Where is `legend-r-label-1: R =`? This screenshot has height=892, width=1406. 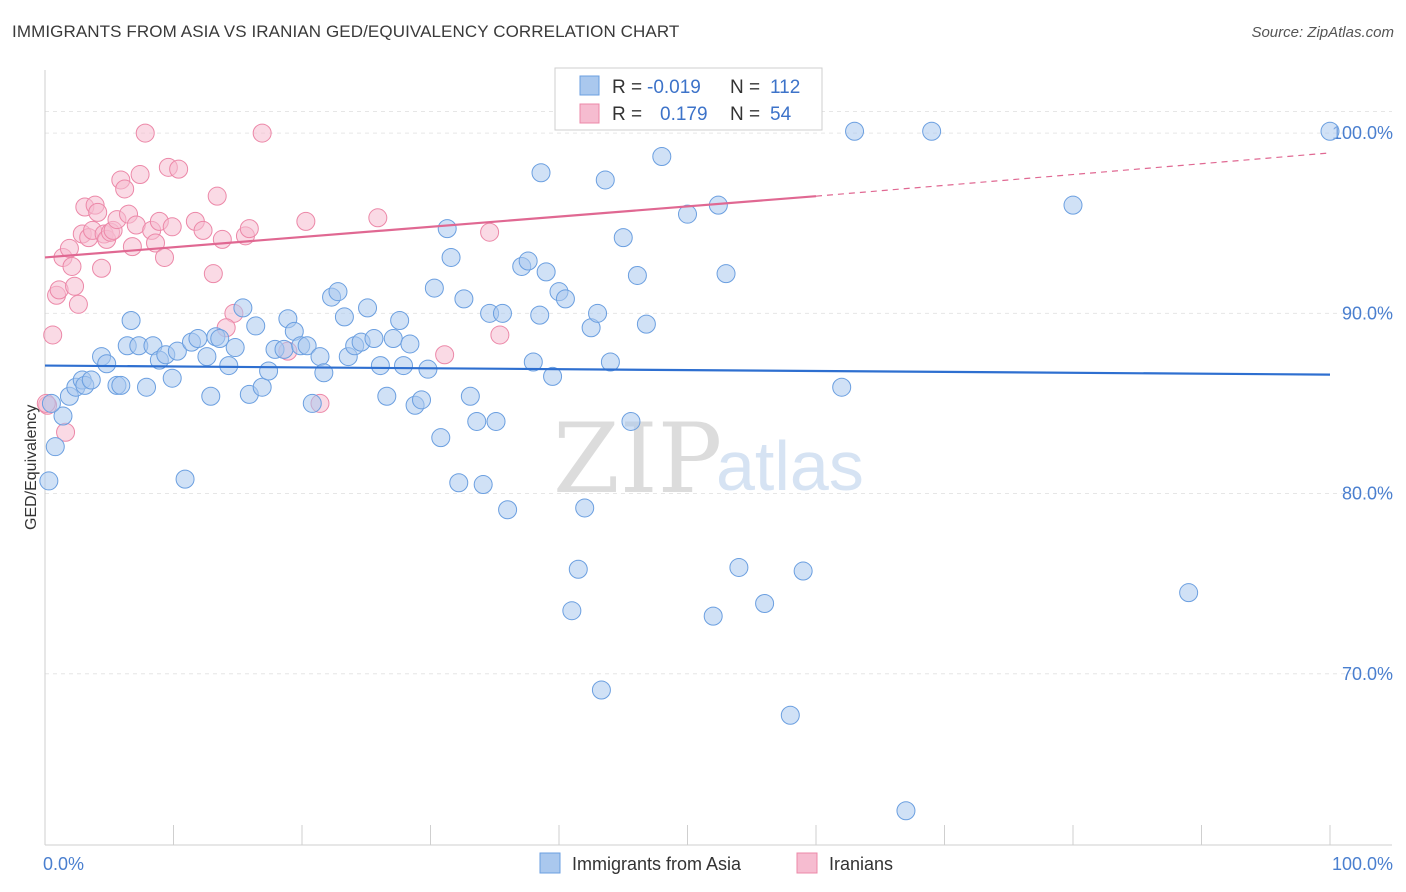
legend-r-label-1: R = is located at coordinates (627, 87).